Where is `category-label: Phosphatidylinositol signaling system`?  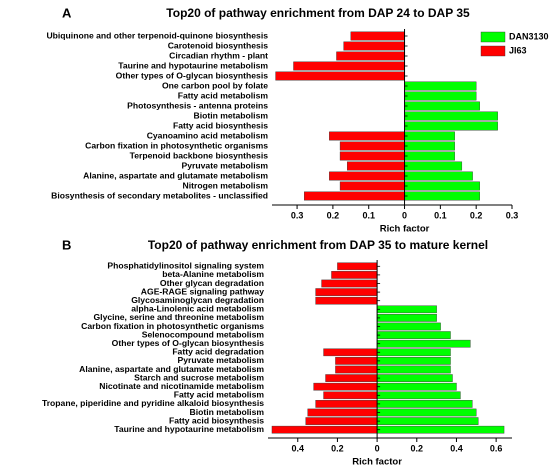
category-label: Phosphatidylinositol signaling system is located at coordinates (185, 266).